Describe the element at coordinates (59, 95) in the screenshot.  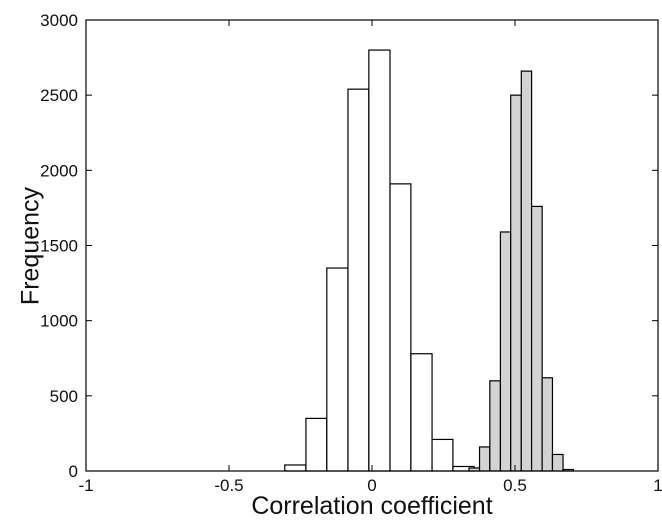
I see `y-tick-label: 2500` at that location.